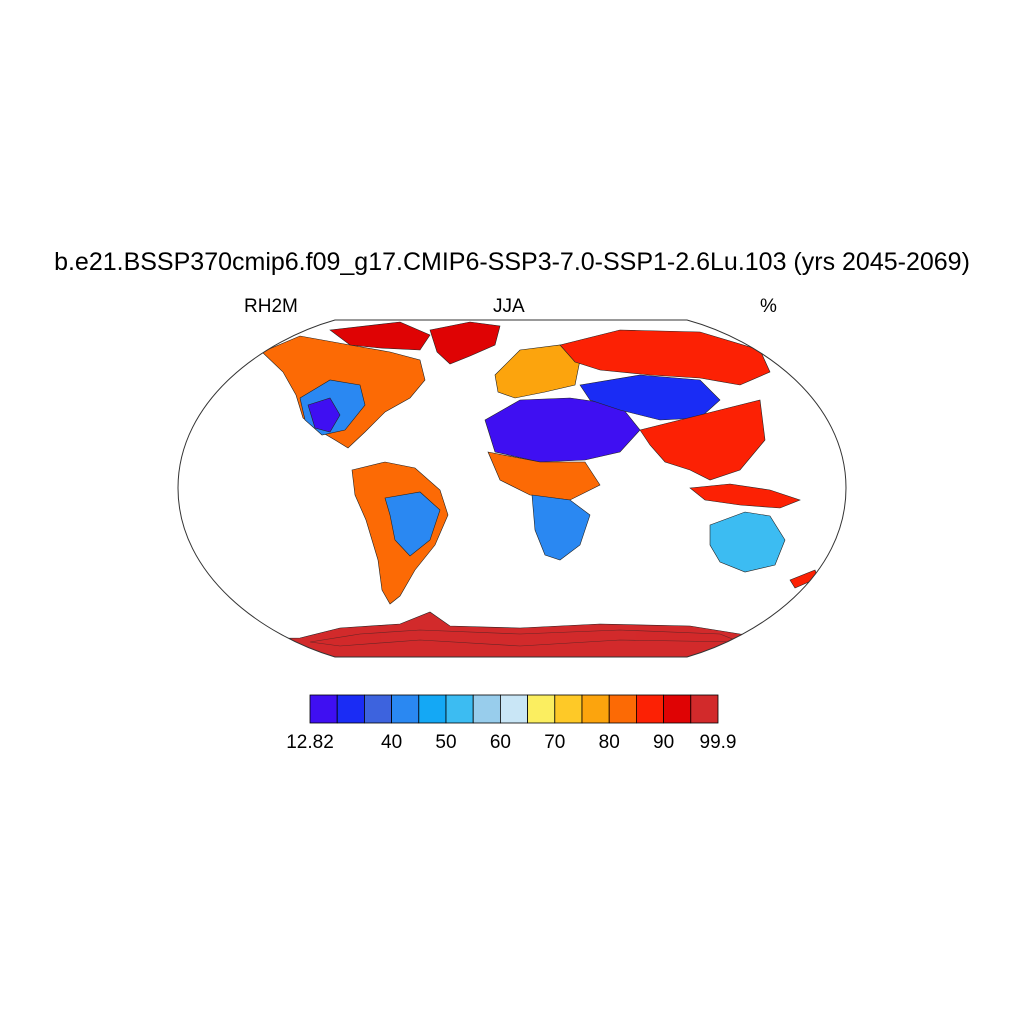 The image size is (1024, 1024). I want to click on colorbar-tick-label: 70, so click(554, 742).